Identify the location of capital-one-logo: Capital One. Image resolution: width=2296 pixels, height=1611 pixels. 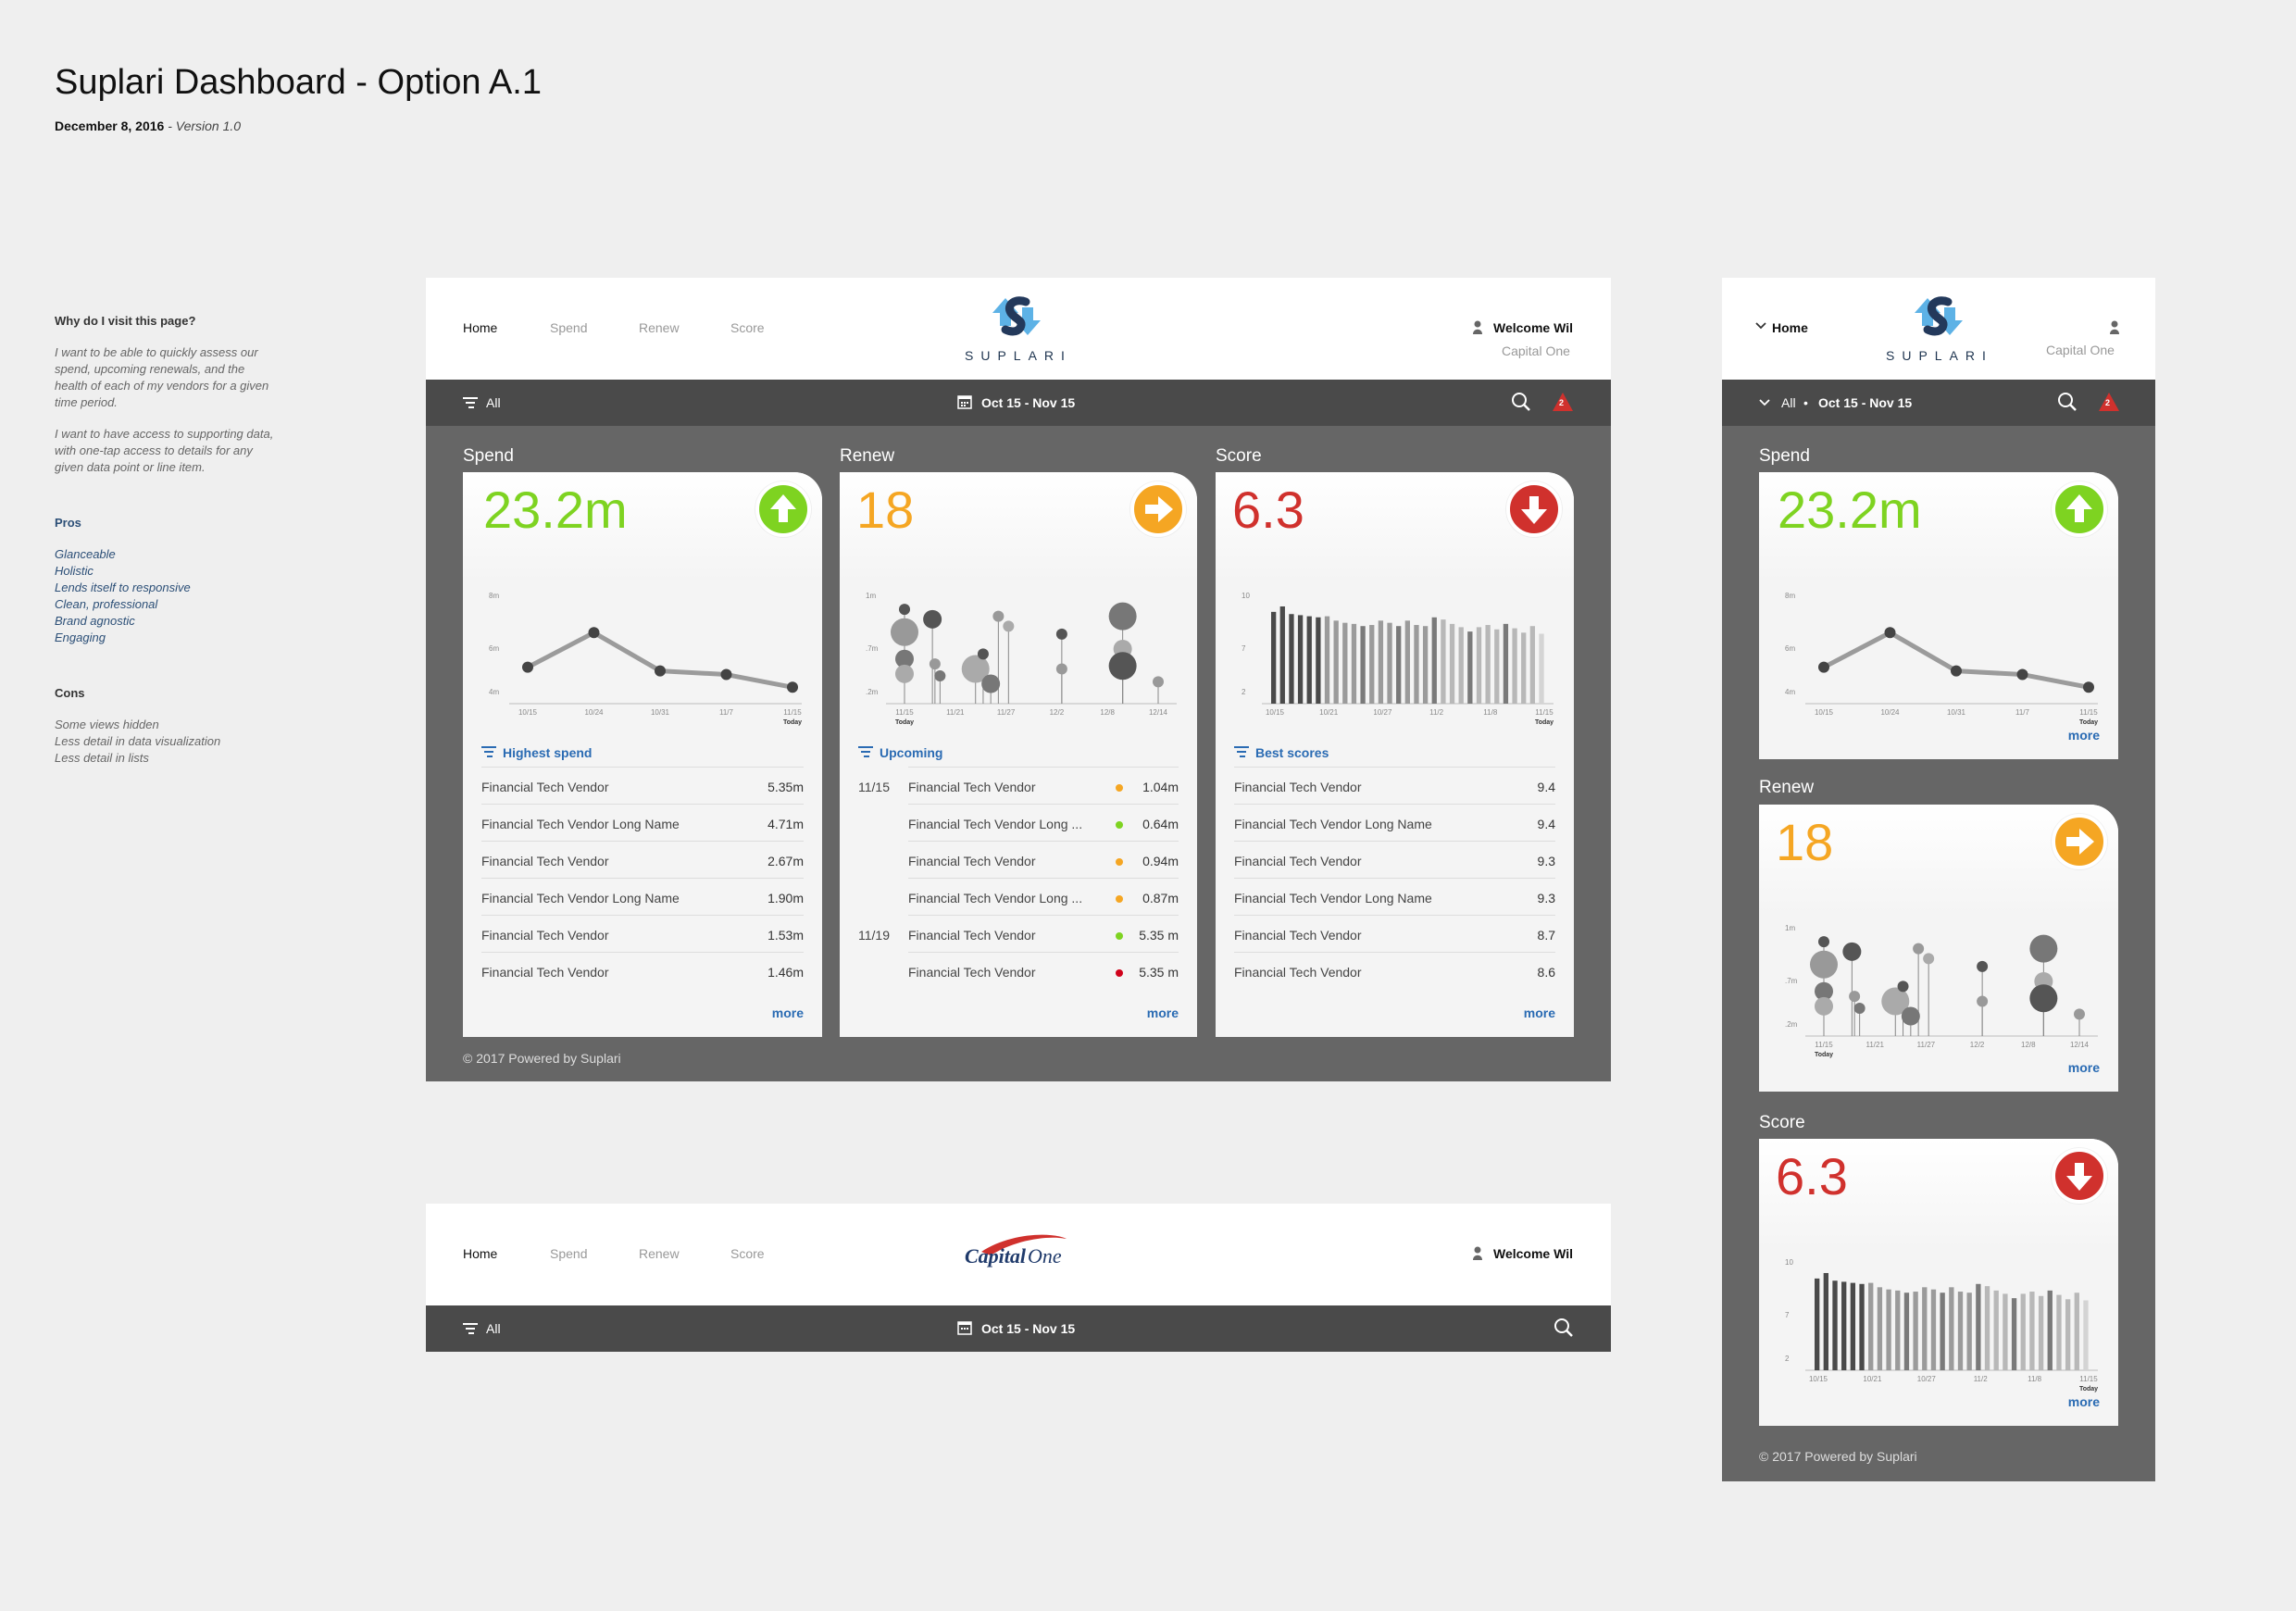
(1019, 1253).